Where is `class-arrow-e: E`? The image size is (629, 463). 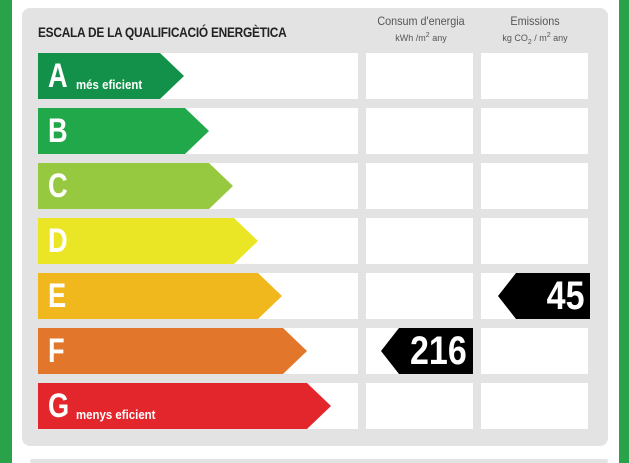
class-arrow-e: E is located at coordinates (160, 296).